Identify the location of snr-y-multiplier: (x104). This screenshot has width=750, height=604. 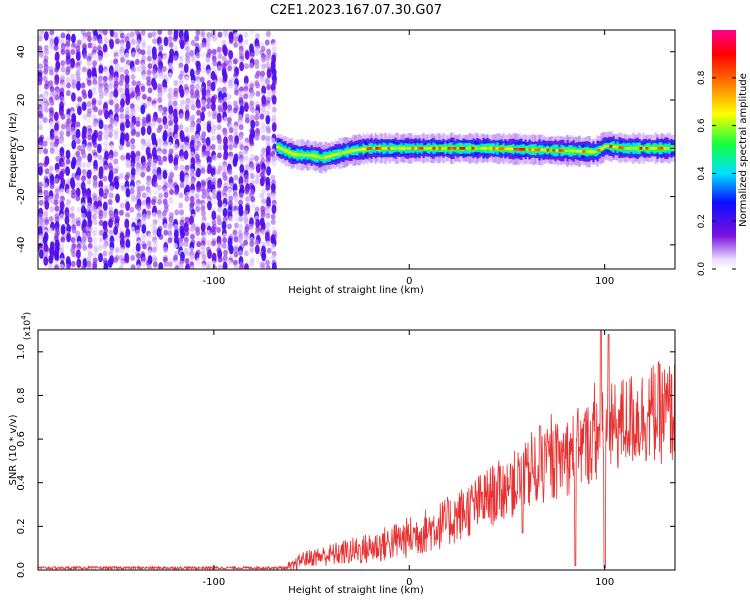
(26, 326).